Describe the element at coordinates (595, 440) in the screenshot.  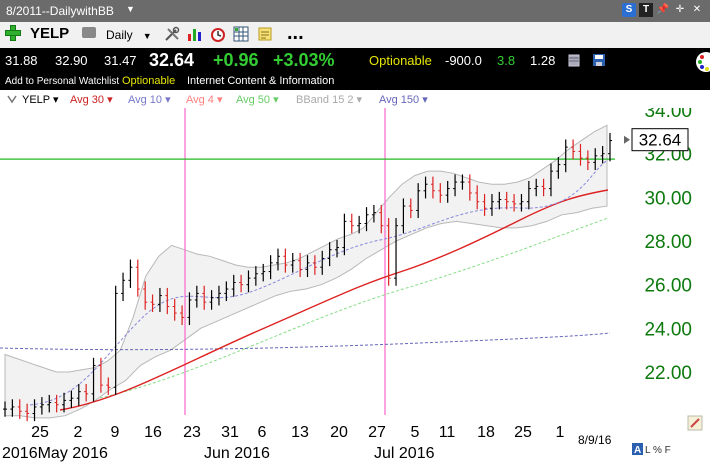
I see `date-corner-label: 8/9/16` at that location.